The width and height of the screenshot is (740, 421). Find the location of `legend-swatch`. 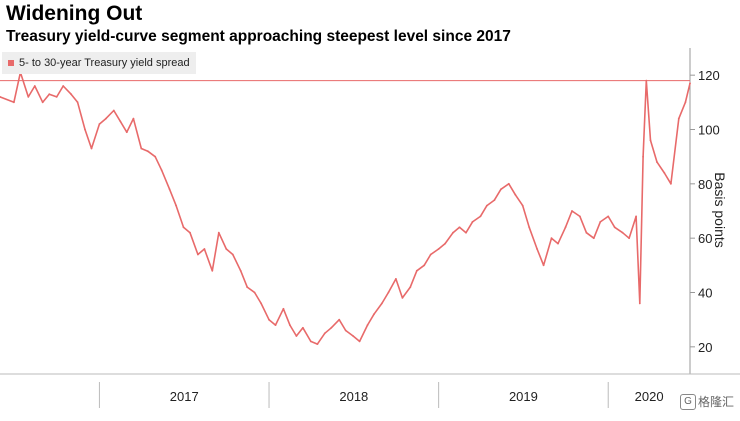

legend-swatch is located at coordinates (11, 63).